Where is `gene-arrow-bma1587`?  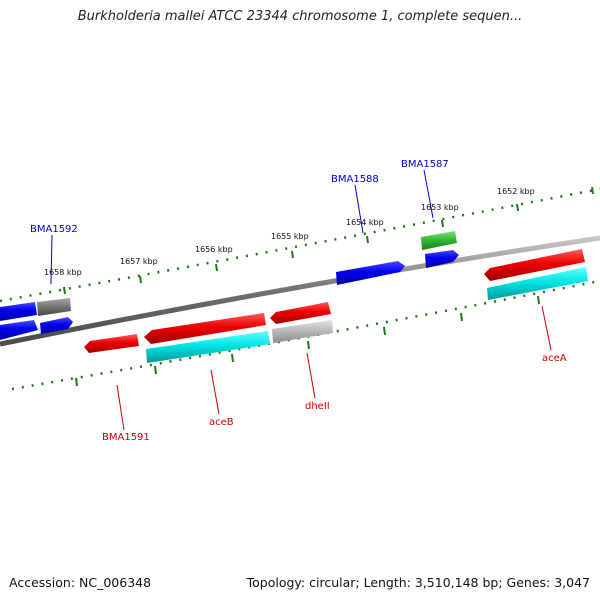 gene-arrow-bma1587 is located at coordinates (442, 259).